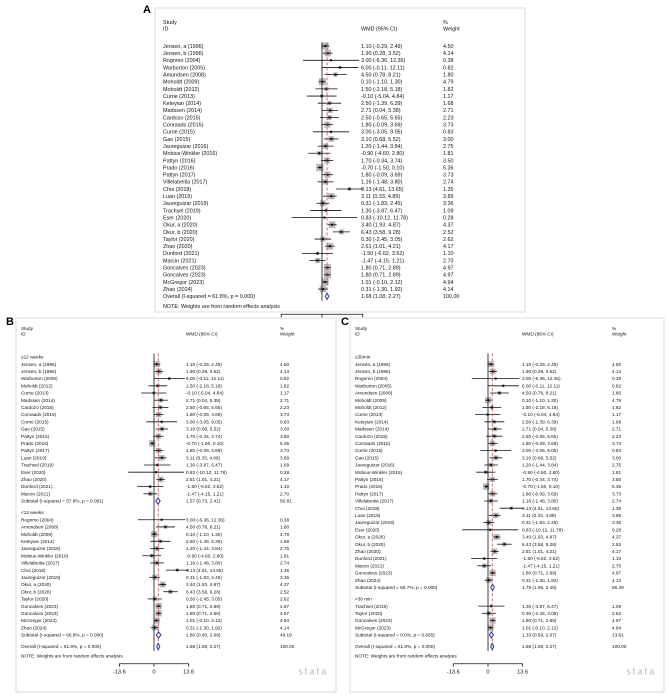  Describe the element at coordinates (617, 537) in the screenshot. I see `weight-text: 4.37` at that location.